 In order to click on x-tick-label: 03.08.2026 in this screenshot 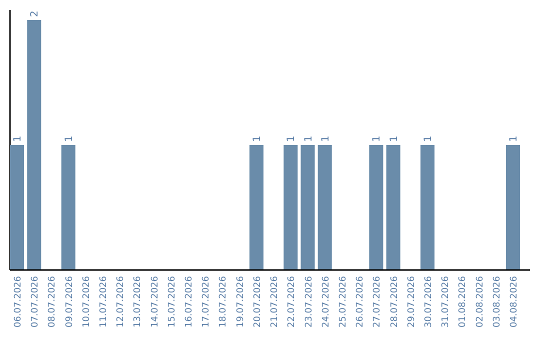, I will do `click(497, 302)`.